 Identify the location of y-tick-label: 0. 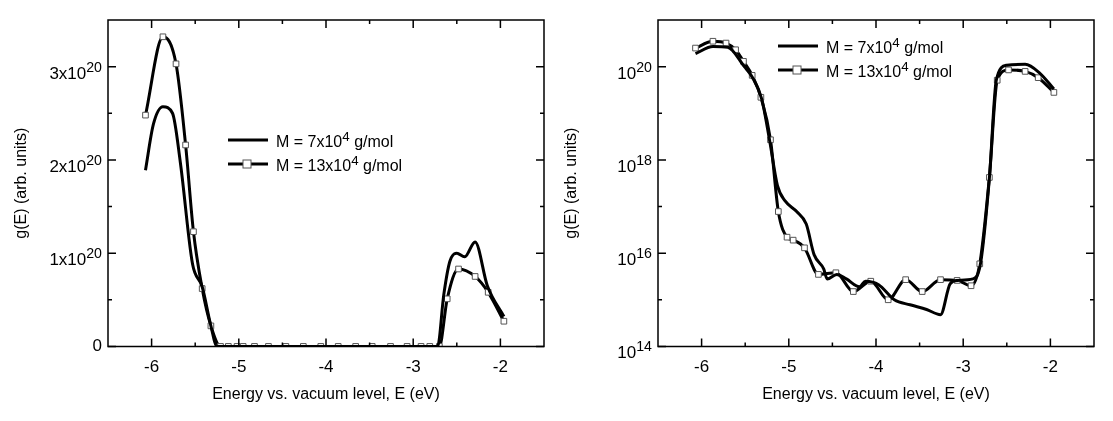
(97, 346).